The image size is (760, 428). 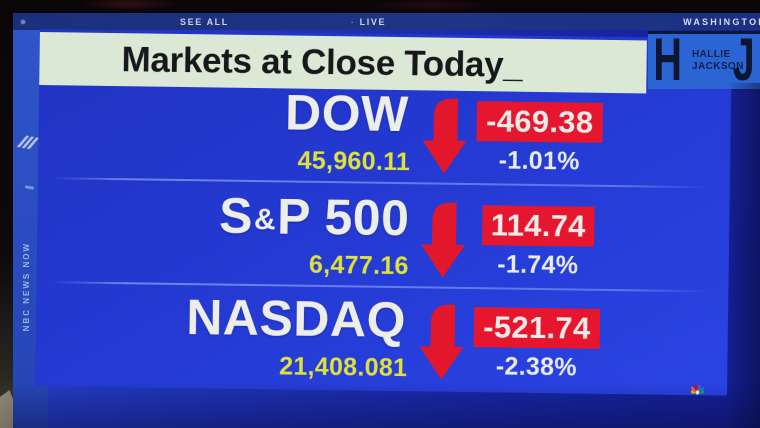 I want to click on nav-bullet-icon, so click(x=23, y=22).